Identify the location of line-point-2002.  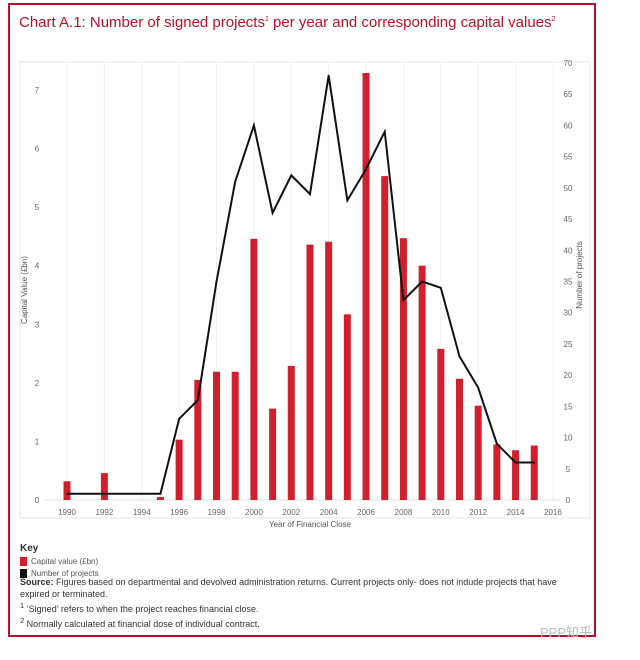
(291, 175).